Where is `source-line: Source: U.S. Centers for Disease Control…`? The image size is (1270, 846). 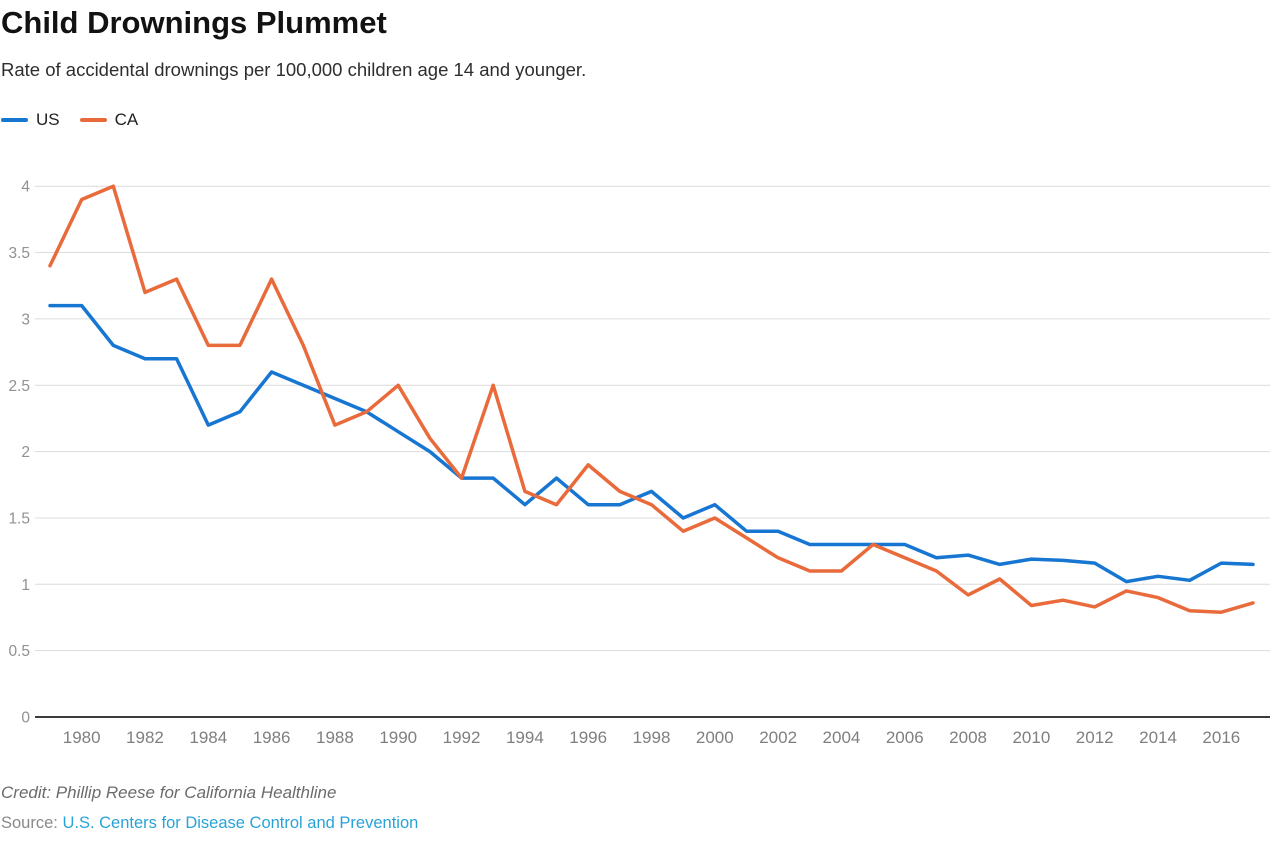 source-line: Source: U.S. Centers for Disease Control… is located at coordinates (209, 823).